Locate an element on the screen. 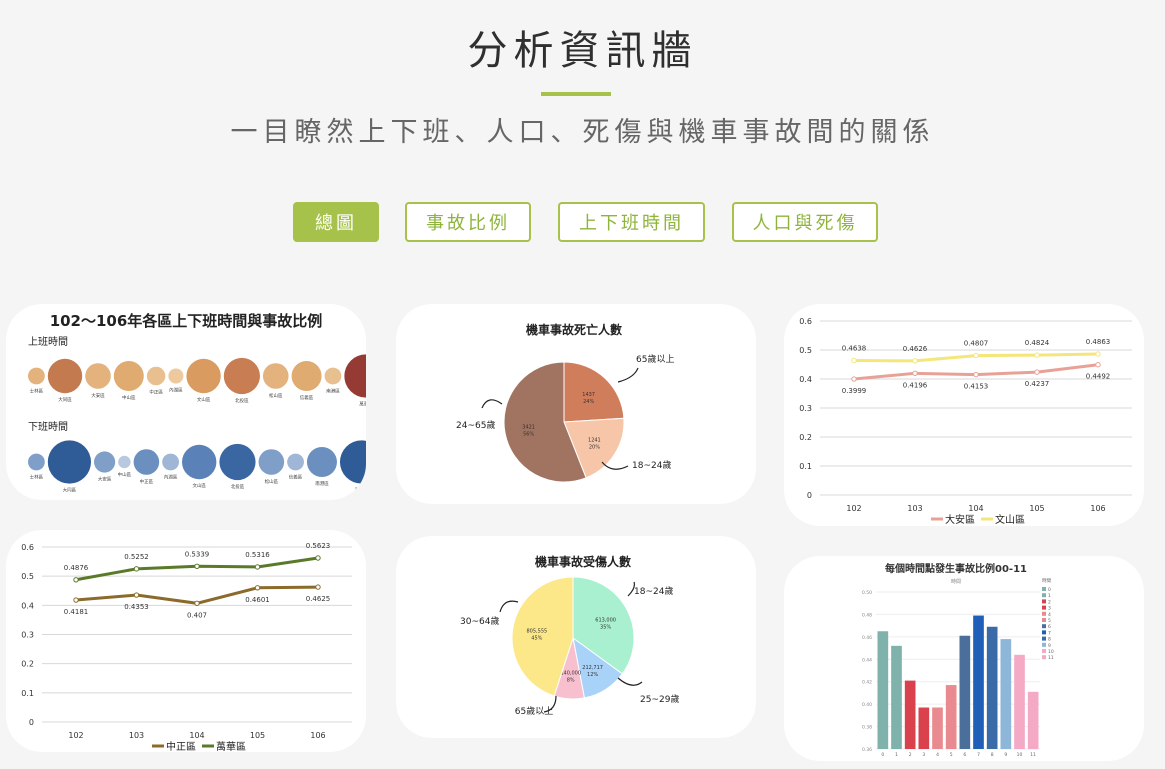 Image resolution: width=1165 pixels, height=769 pixels. legend-label: 0 is located at coordinates (1049, 590).